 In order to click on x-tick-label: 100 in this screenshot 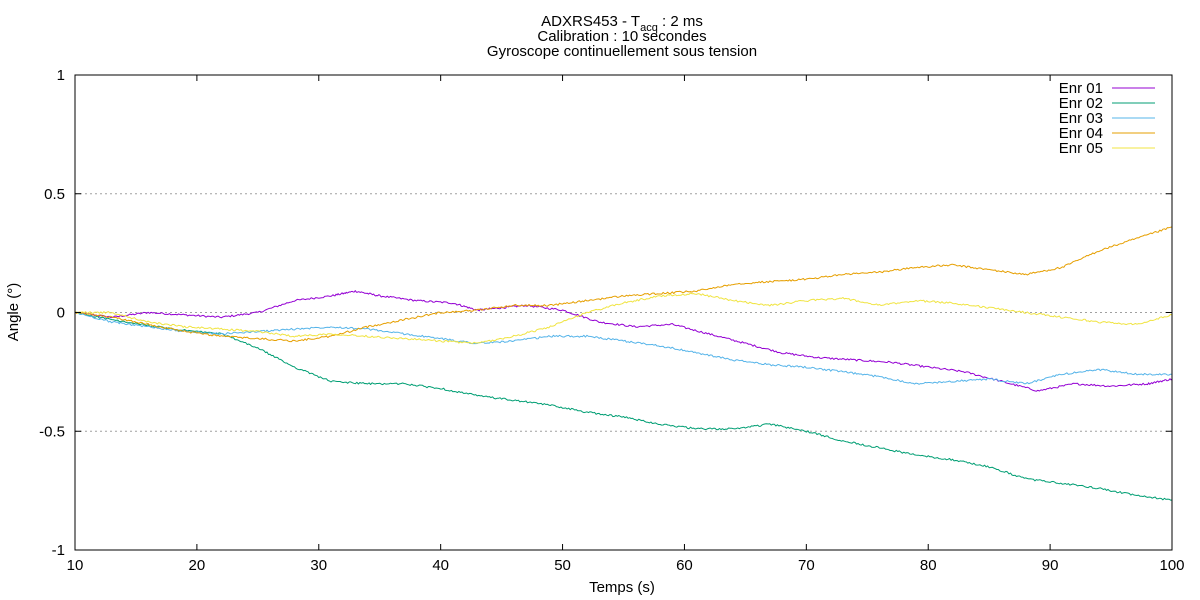, I will do `click(1171, 565)`.